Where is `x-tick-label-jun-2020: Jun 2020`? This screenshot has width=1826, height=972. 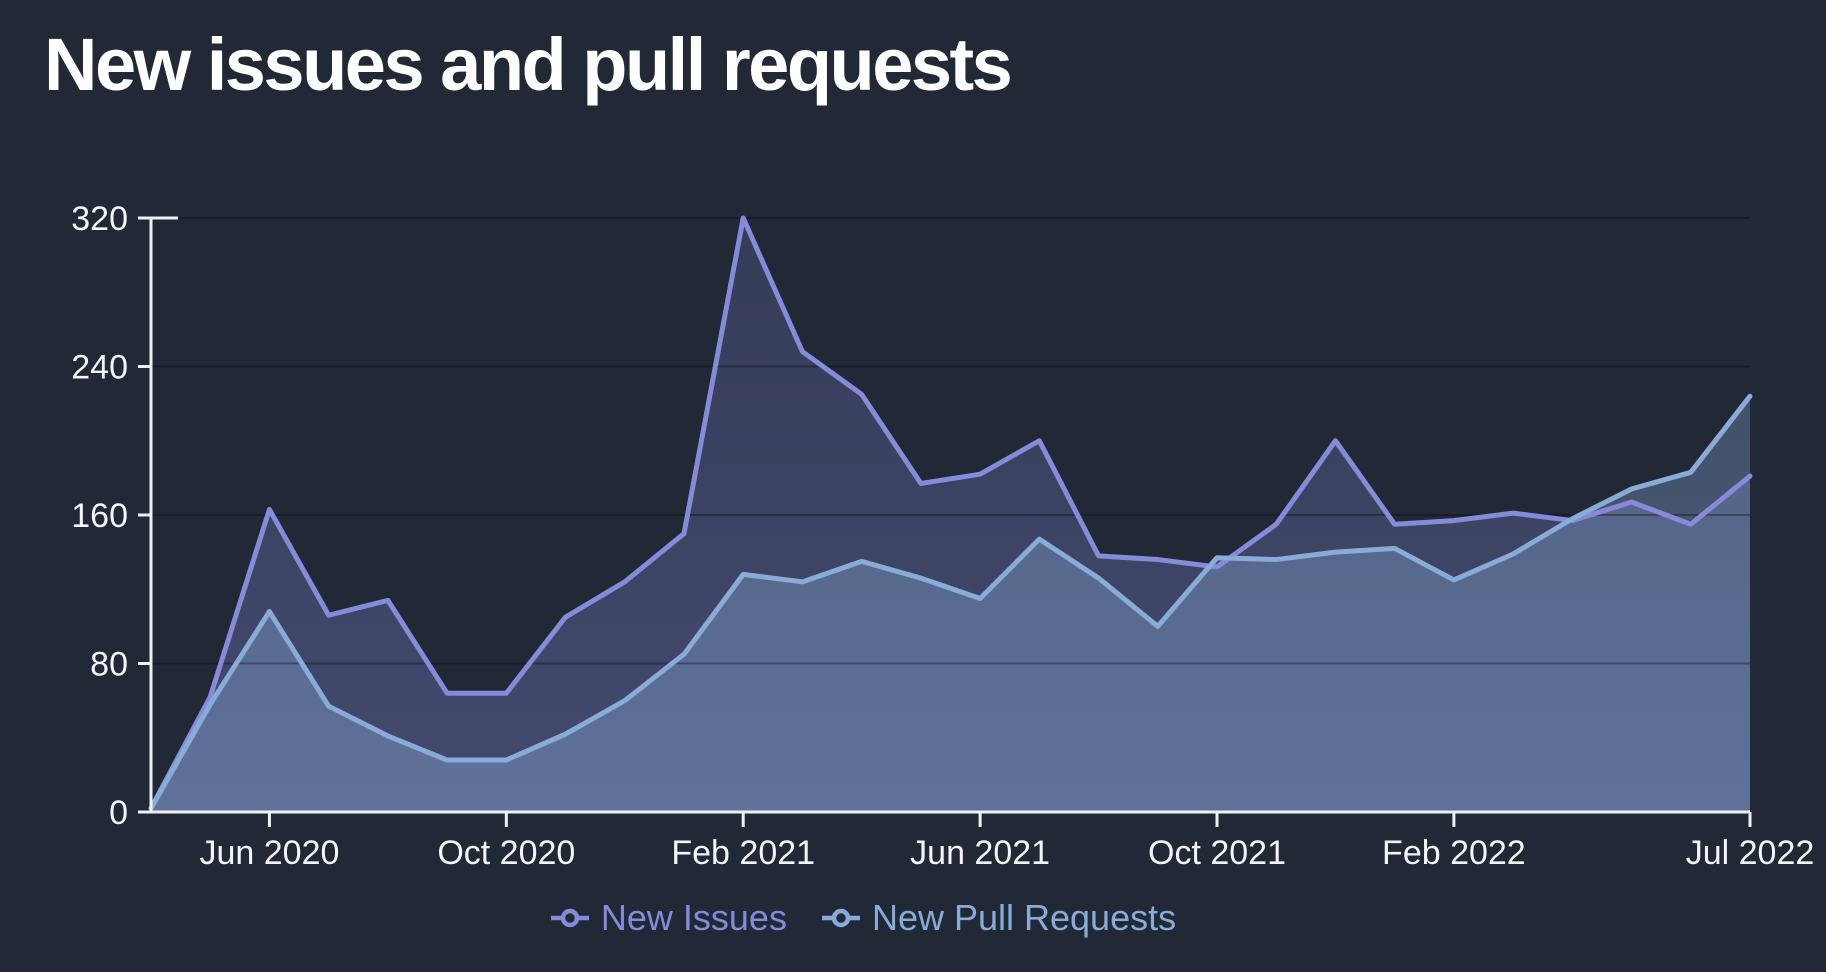
x-tick-label-jun-2020: Jun 2020 is located at coordinates (269, 853).